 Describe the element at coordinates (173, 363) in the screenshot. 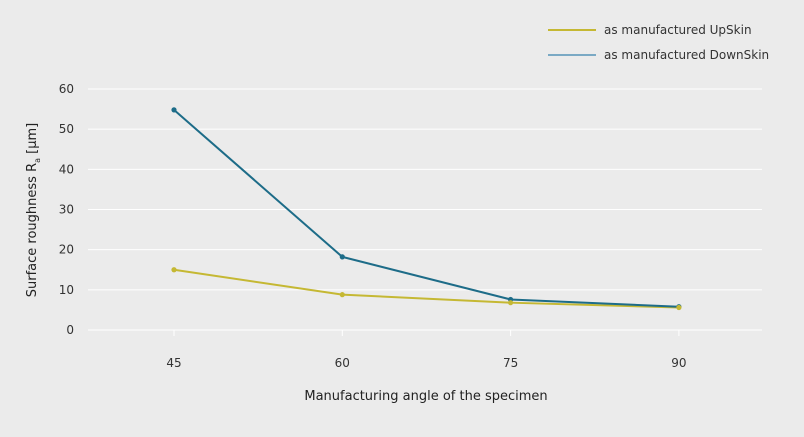

I see `x-tick-label: 45` at that location.